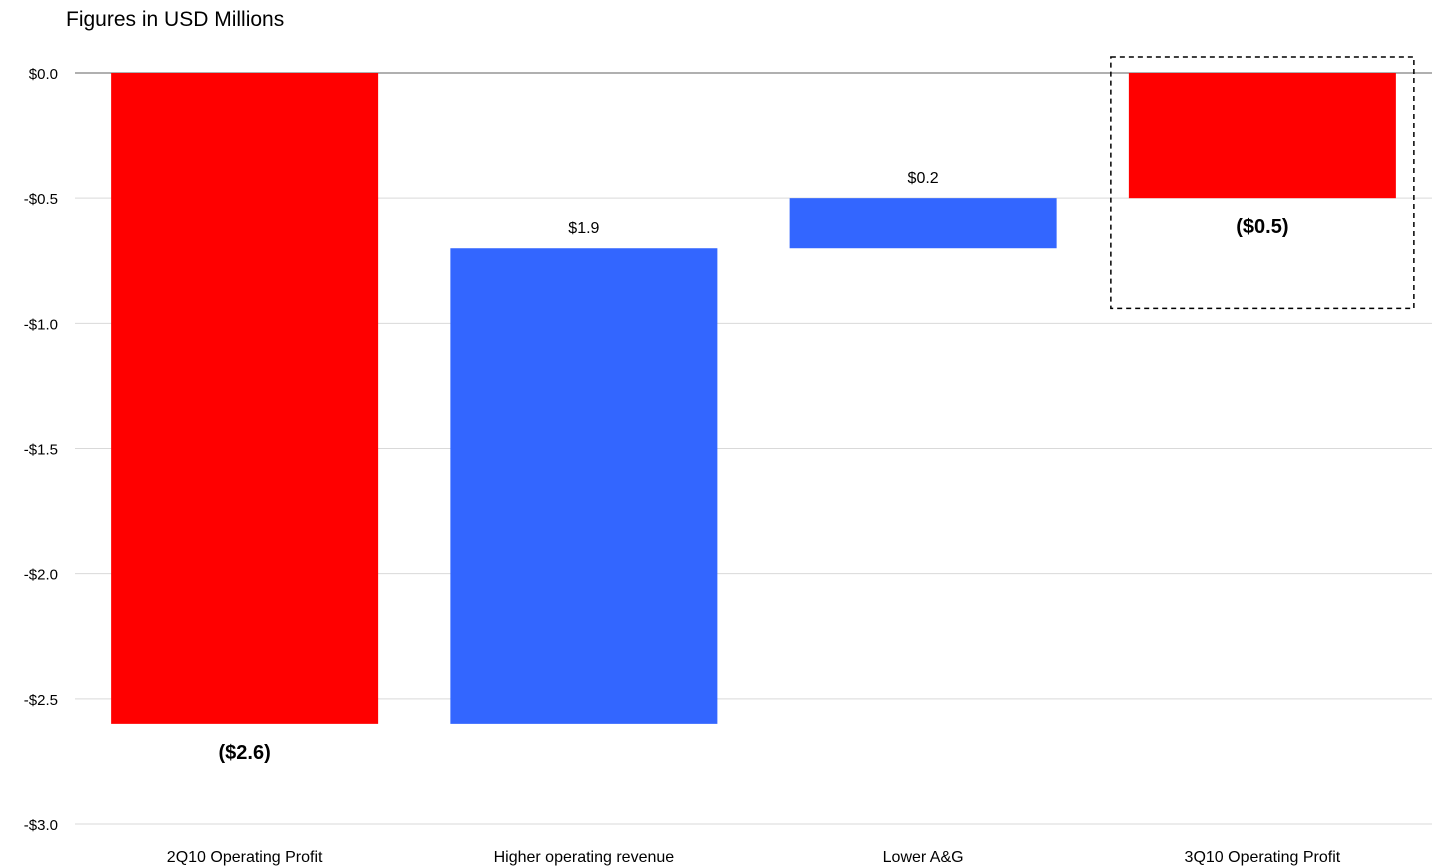  I want to click on x-tick-label: Lower A&G, so click(923, 857).